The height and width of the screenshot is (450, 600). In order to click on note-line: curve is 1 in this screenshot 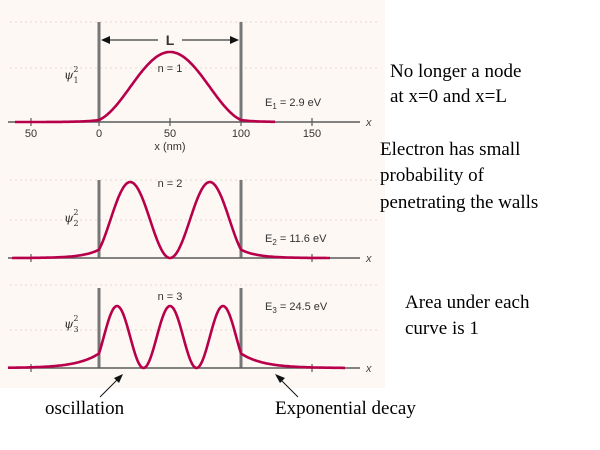, I will do `click(442, 328)`.